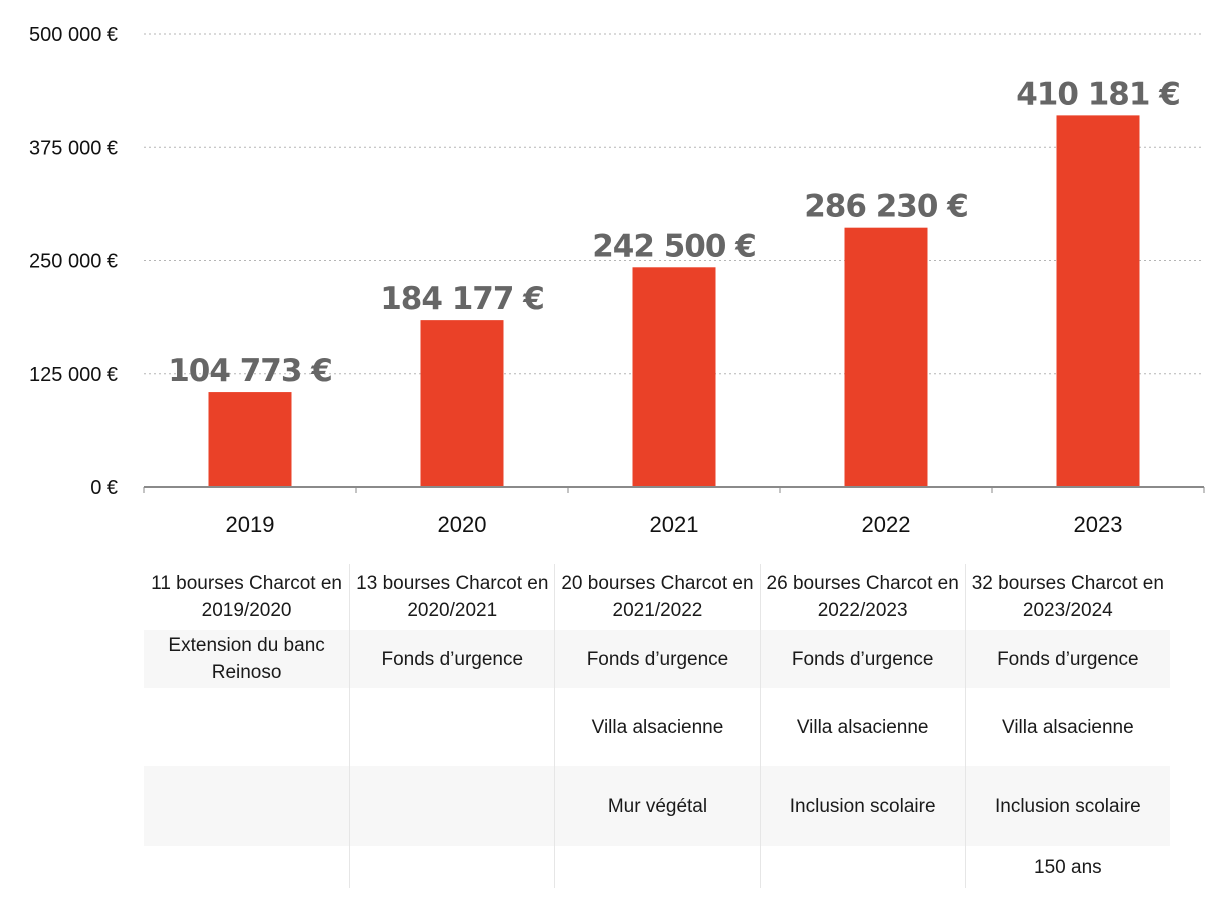  What do you see at coordinates (886, 207) in the screenshot?
I see `data-label: 286 230 €` at bounding box center [886, 207].